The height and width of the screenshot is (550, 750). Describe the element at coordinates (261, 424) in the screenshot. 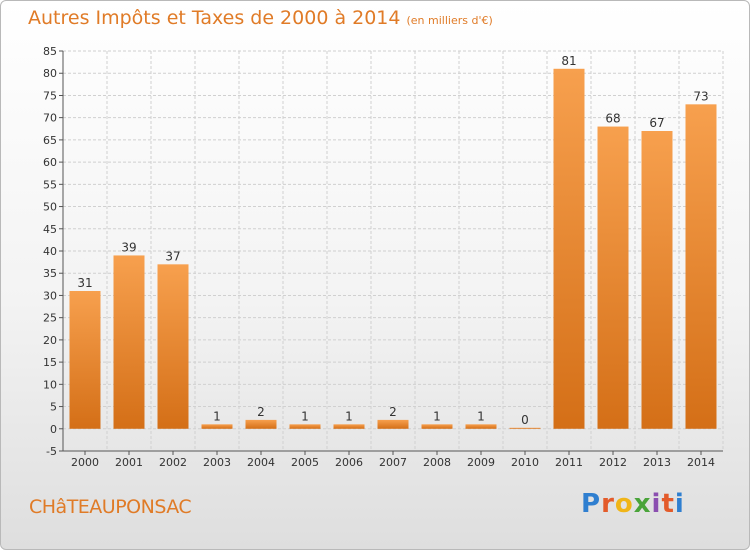

I see `bar-2004` at that location.